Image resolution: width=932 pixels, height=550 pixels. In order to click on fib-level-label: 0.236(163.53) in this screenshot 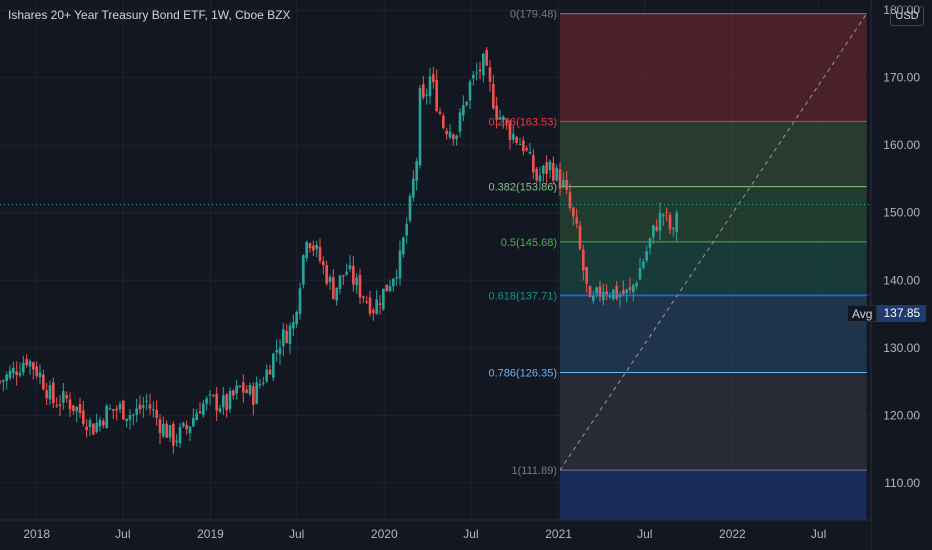, I will do `click(523, 122)`.